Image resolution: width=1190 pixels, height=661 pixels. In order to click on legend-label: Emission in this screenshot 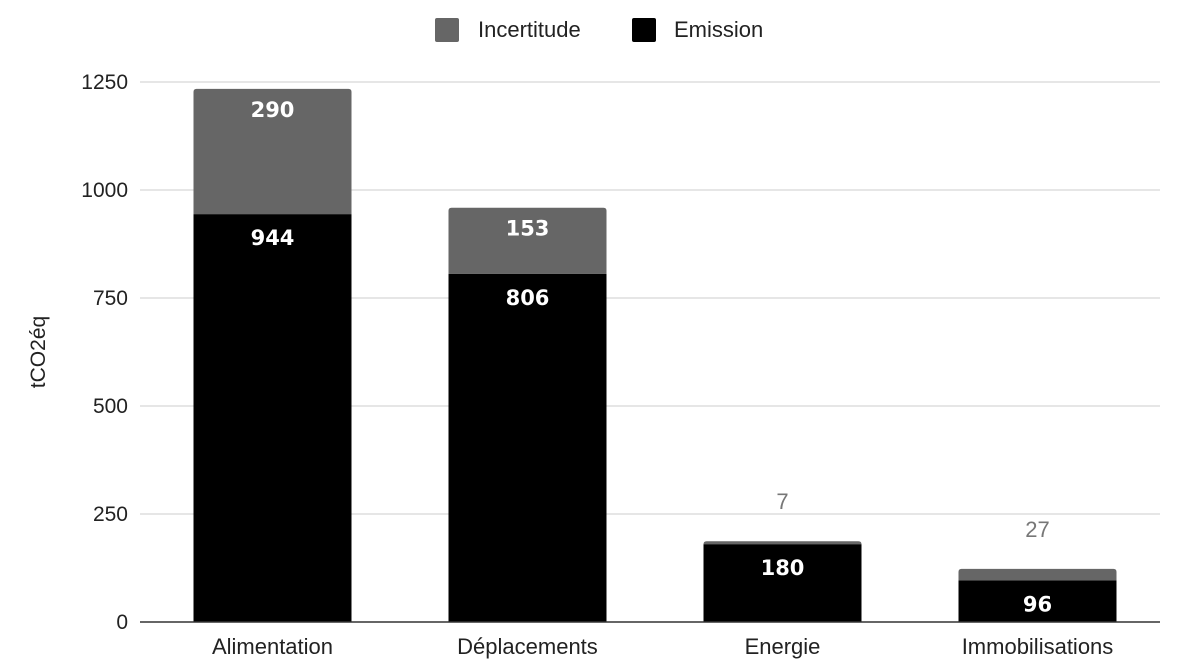, I will do `click(718, 29)`.